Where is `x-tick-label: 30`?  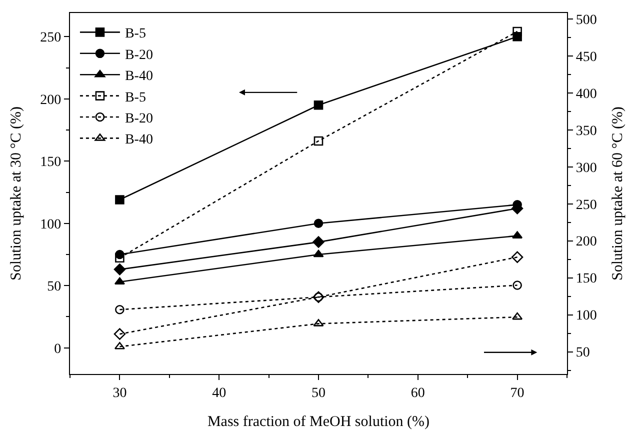
x-tick-label: 30 is located at coordinates (119, 393).